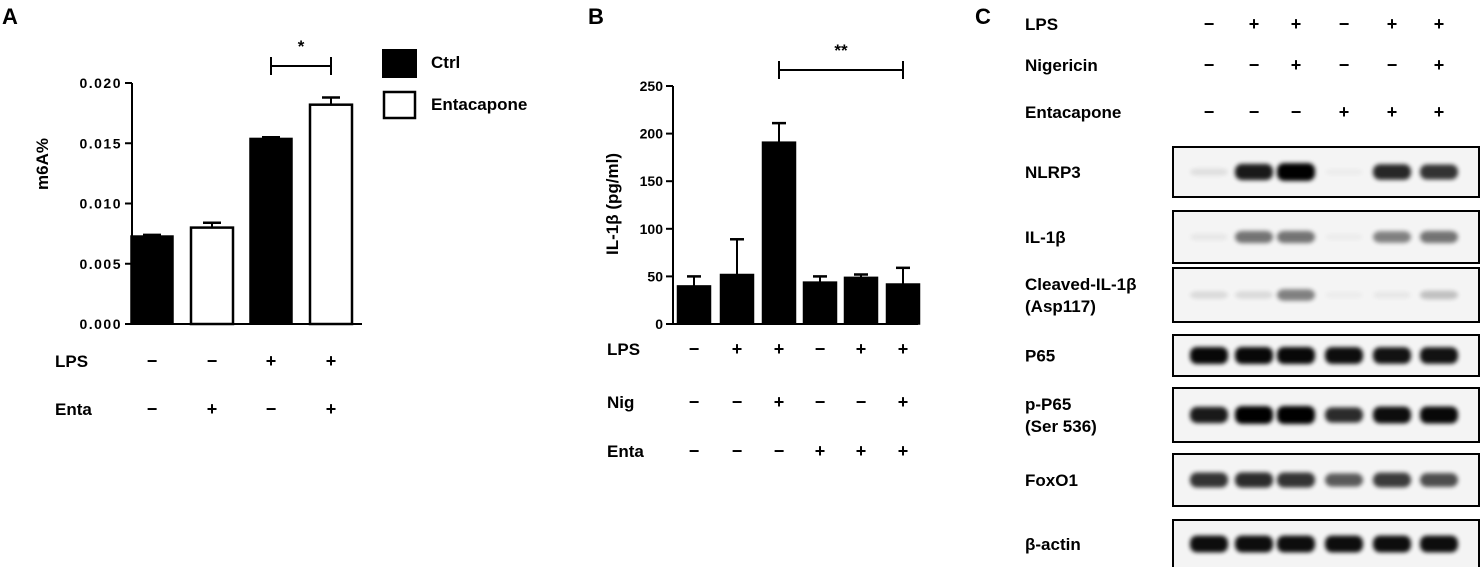 The height and width of the screenshot is (567, 1483). Describe the element at coordinates (1073, 112) in the screenshot. I see `condition-label: Entacapone` at that location.